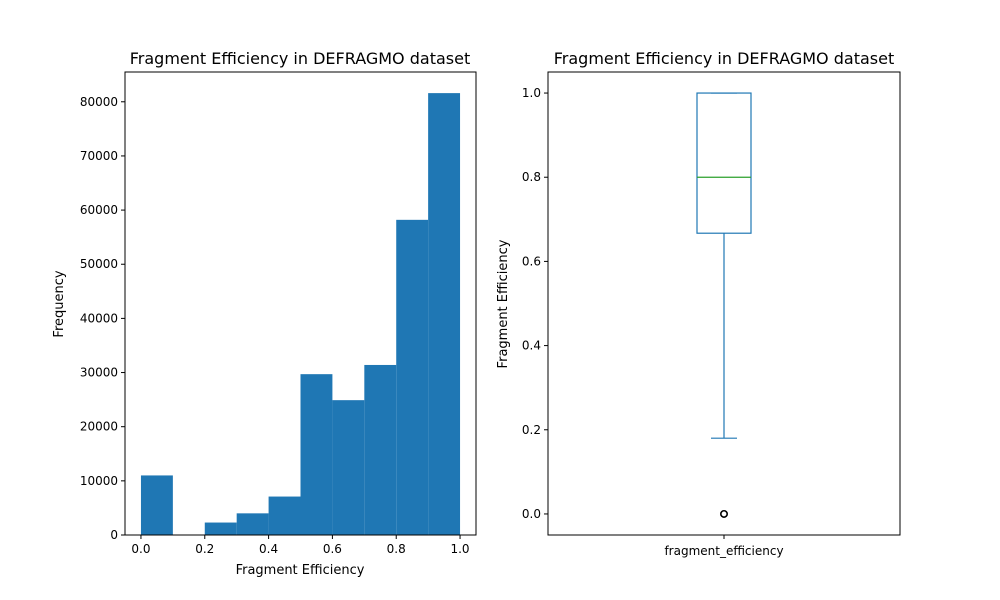 The height and width of the screenshot is (600, 1000). What do you see at coordinates (332, 549) in the screenshot?
I see `histogram-x-tick-label: 0.6` at bounding box center [332, 549].